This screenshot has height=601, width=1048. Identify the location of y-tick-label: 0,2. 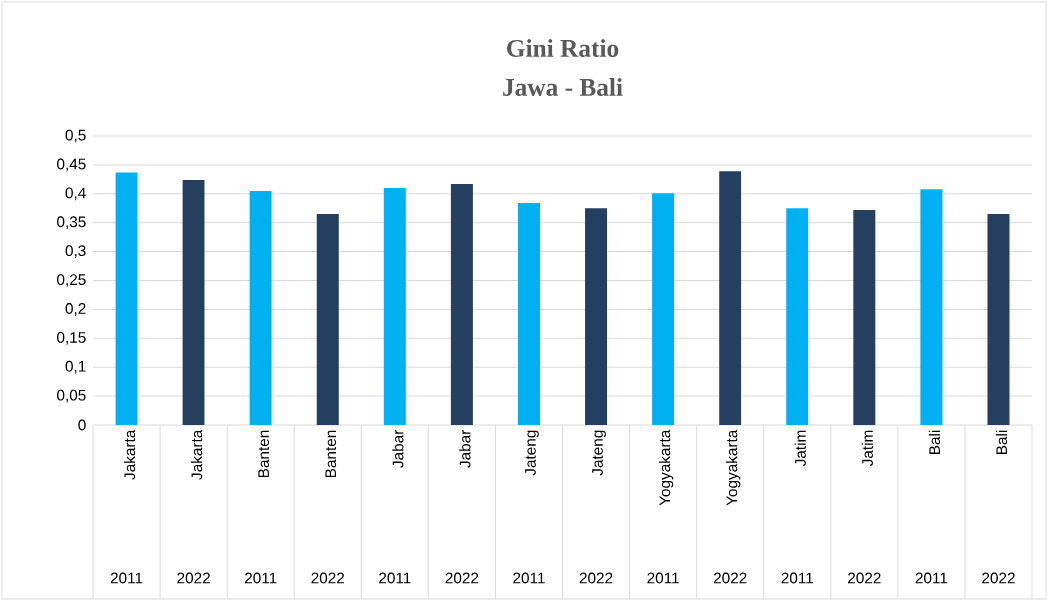
(75, 309).